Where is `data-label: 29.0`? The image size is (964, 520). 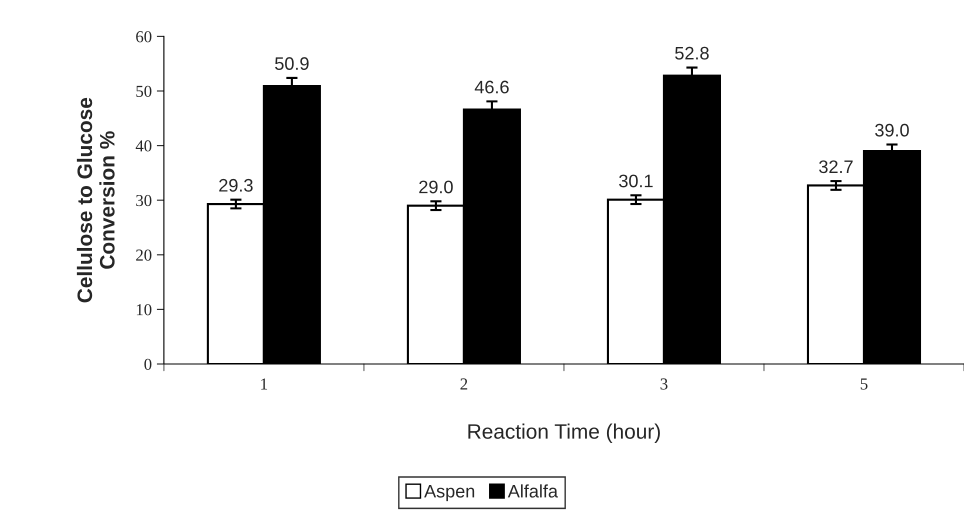 data-label: 29.0 is located at coordinates (436, 187).